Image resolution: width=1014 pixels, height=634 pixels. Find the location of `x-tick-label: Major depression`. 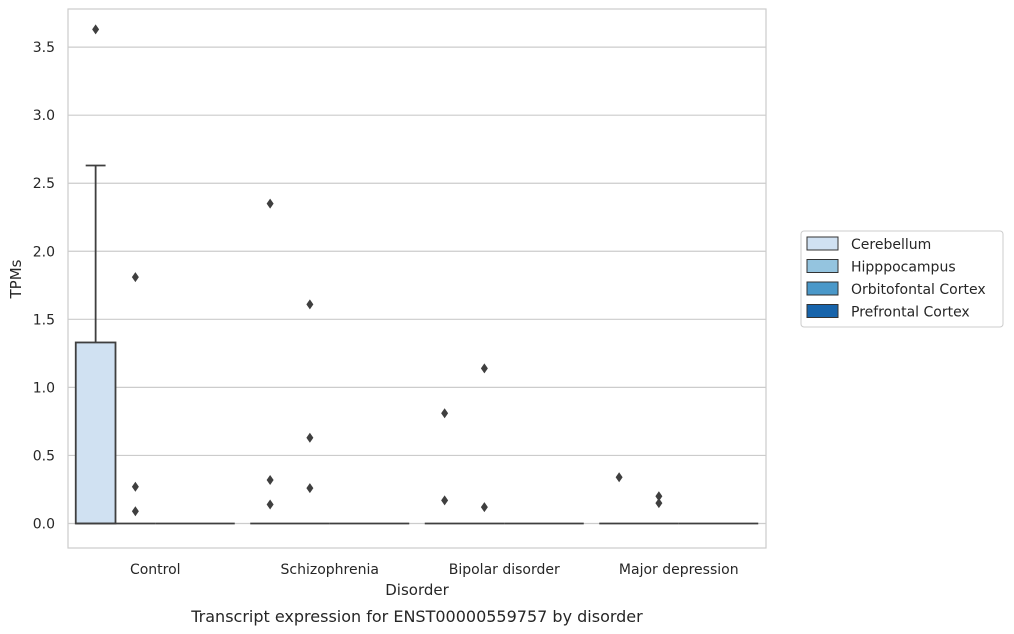

x-tick-label: Major depression is located at coordinates (679, 570).